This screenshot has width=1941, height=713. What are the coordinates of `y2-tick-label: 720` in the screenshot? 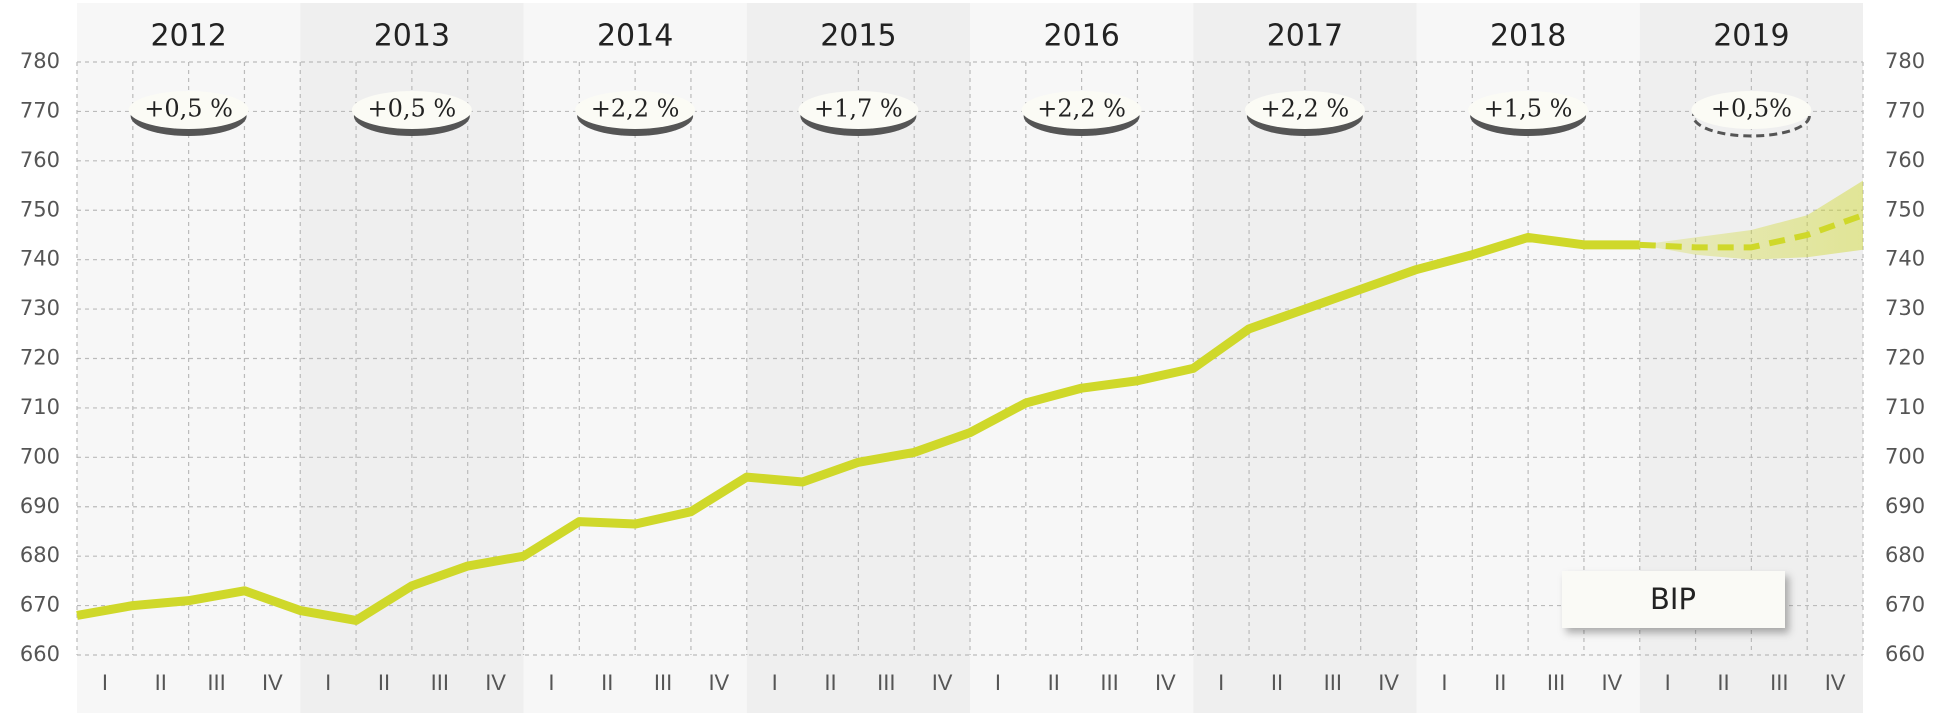 It's located at (1905, 358).